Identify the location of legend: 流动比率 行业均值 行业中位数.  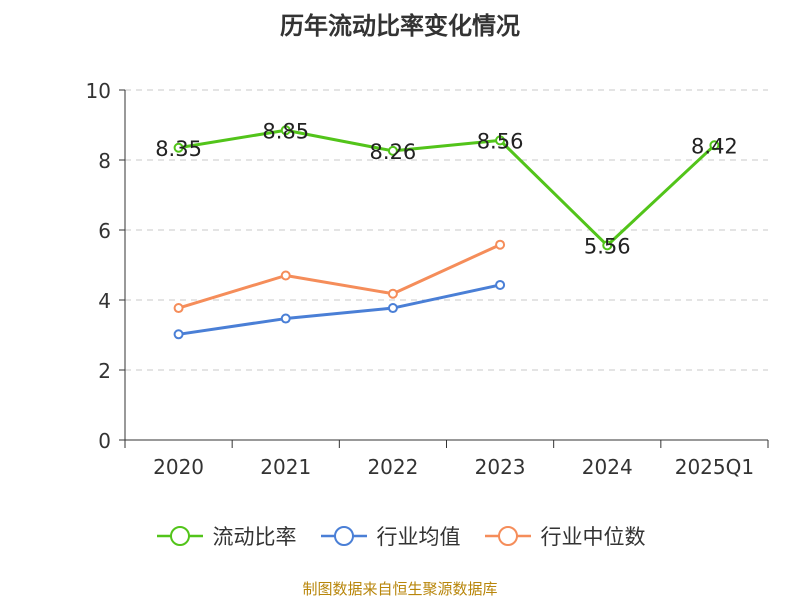
(400, 536).